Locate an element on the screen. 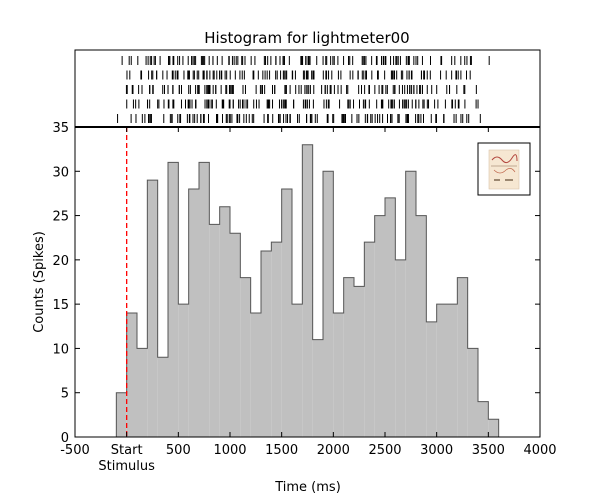  neuron-thumbnail-icon is located at coordinates (504, 169).